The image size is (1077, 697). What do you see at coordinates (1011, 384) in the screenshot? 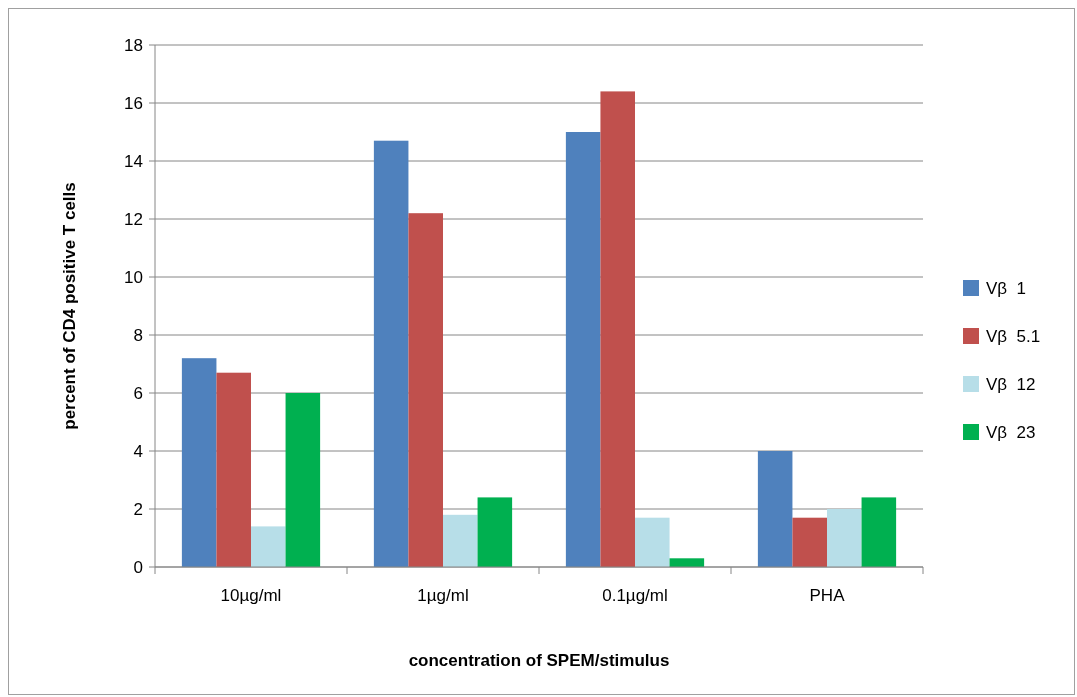
I see `legend-label: Vβ 12` at bounding box center [1011, 384].